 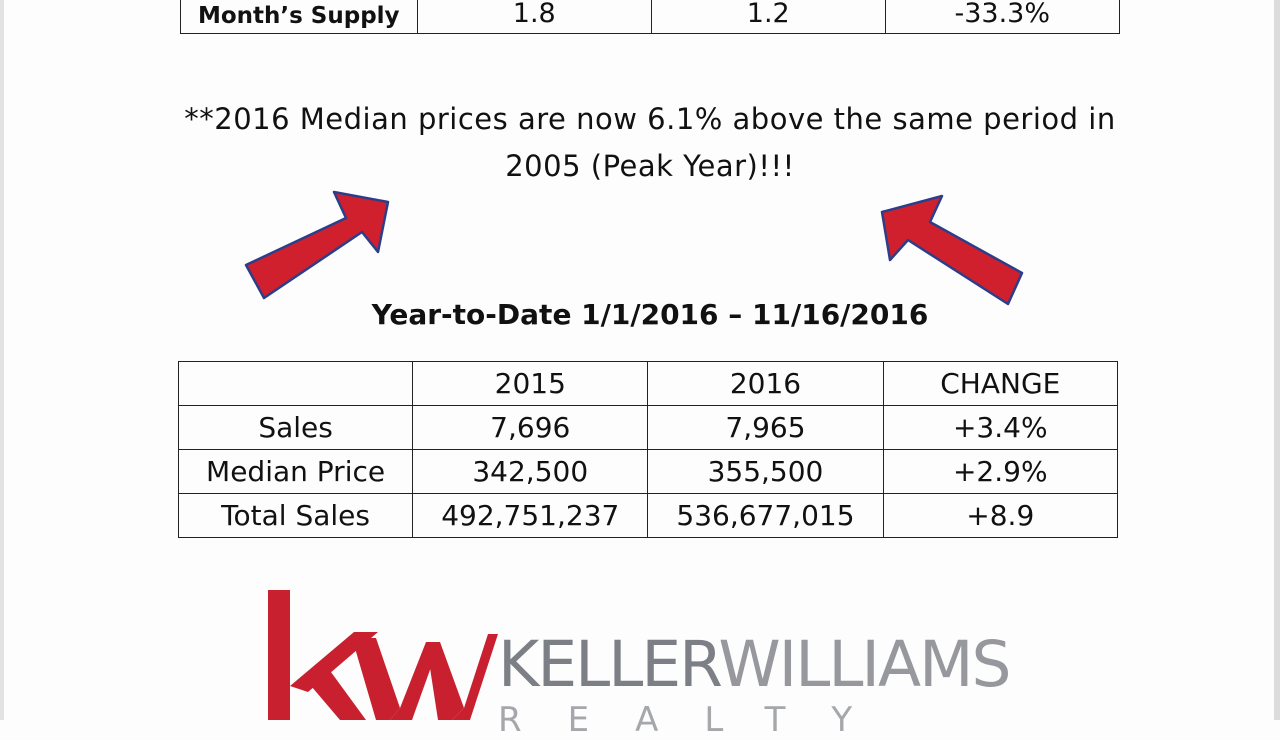 What do you see at coordinates (698, 720) in the screenshot?
I see `logo-sub-realty: REALTY` at bounding box center [698, 720].